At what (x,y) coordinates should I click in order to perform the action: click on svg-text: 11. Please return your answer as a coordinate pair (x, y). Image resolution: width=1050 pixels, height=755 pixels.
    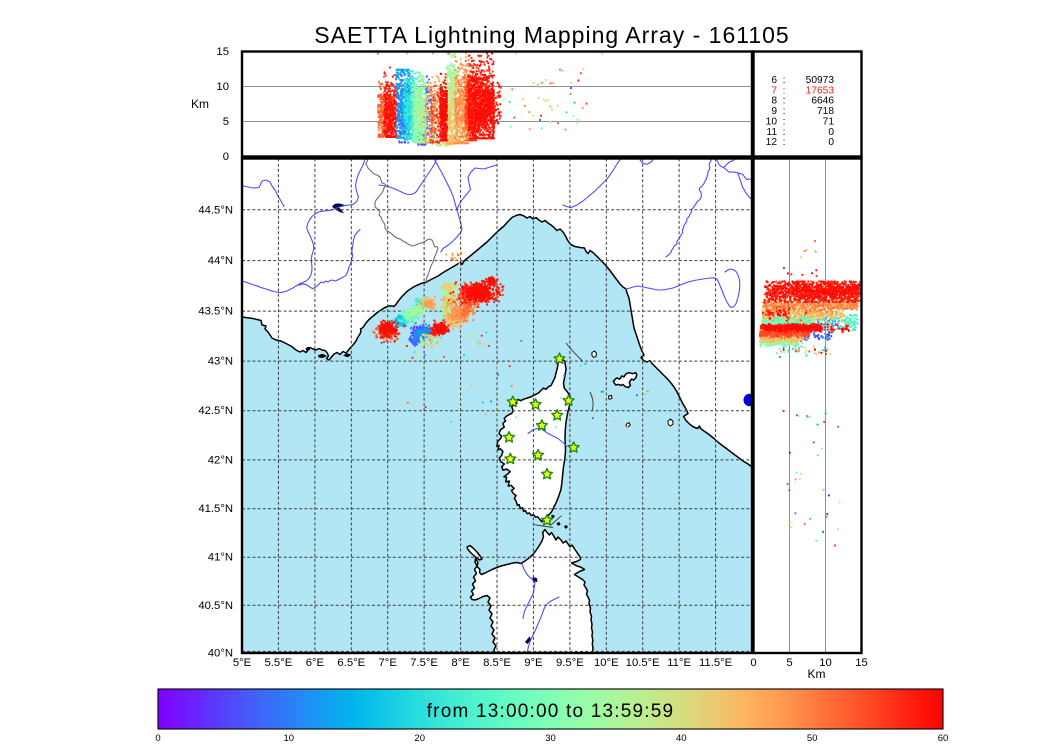
    Looking at the image, I should click on (771, 132).